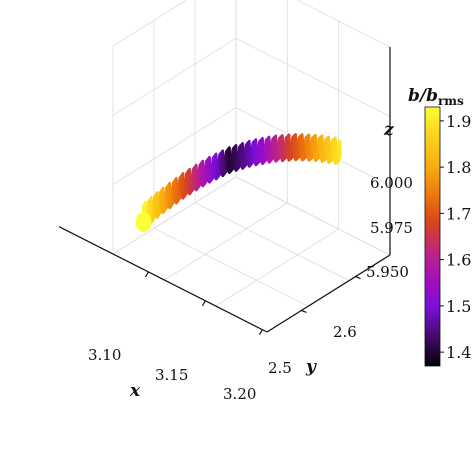 This screenshot has width=474, height=474. I want to click on helix-series, so click(238, 182).